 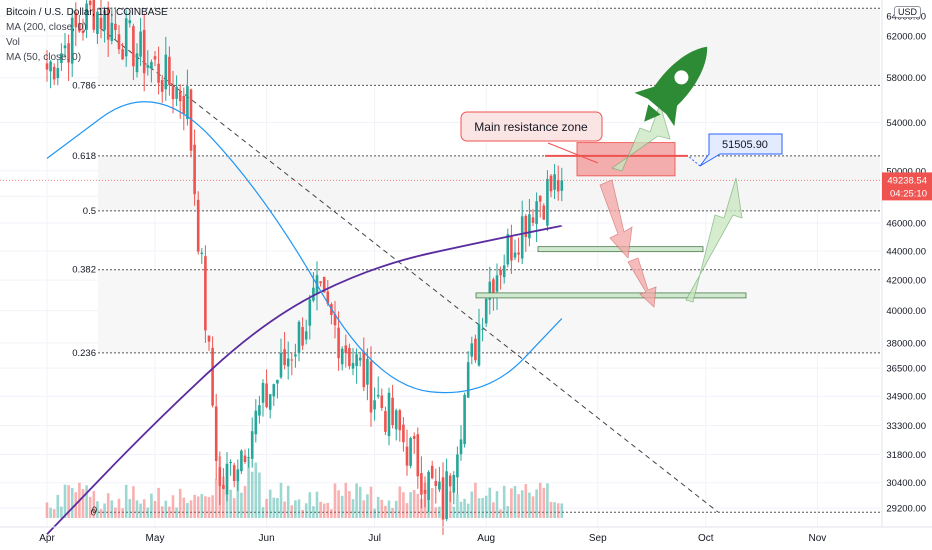 I want to click on currency-button: USD, so click(x=908, y=12).